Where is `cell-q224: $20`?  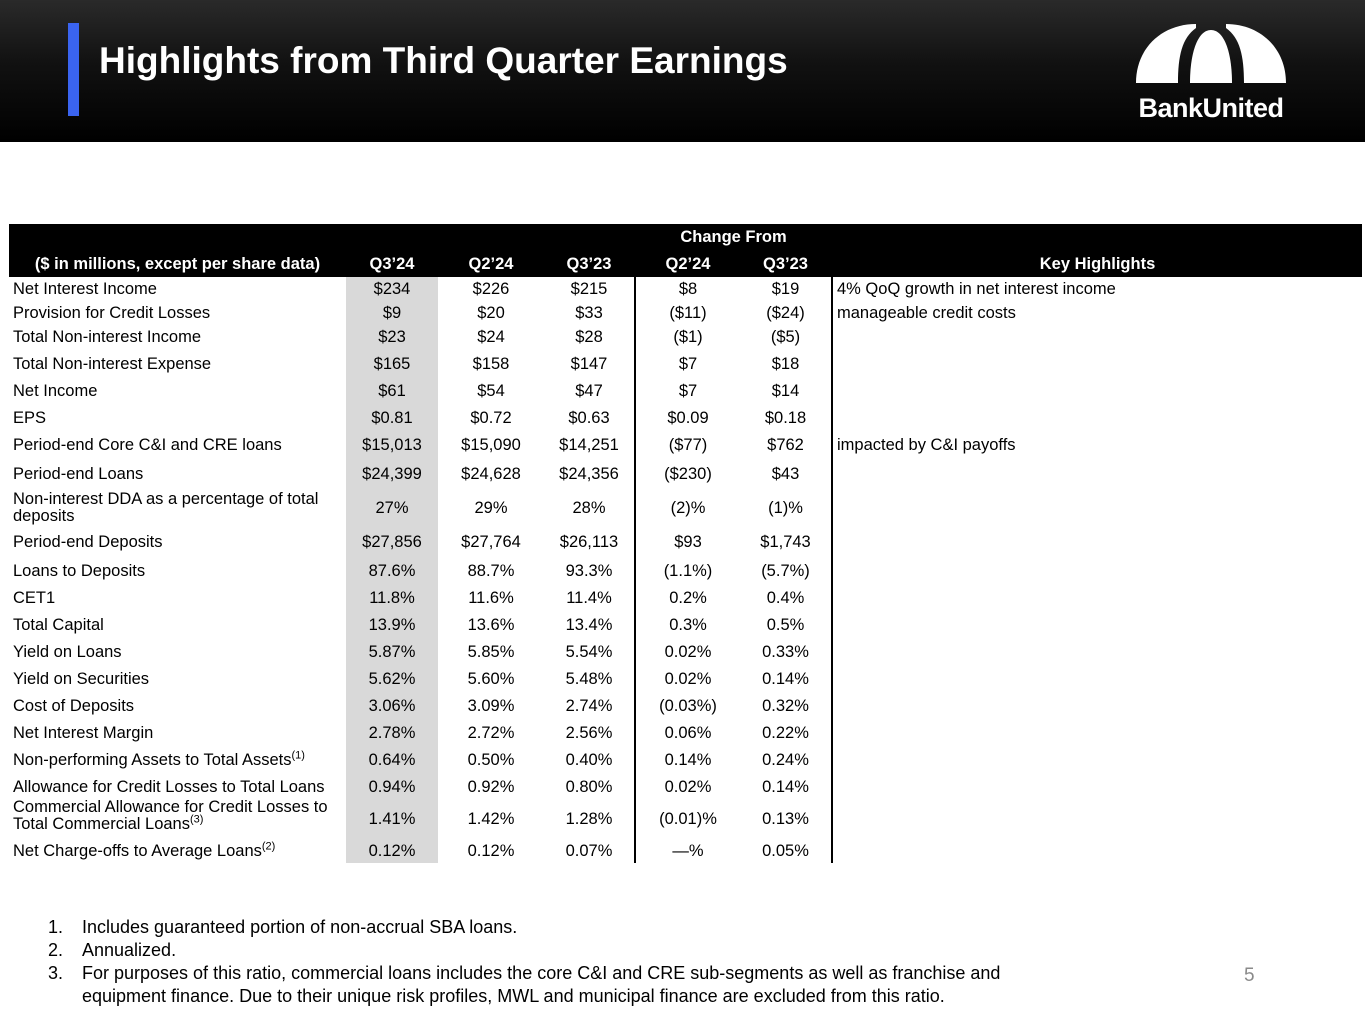
cell-q224: $20 is located at coordinates (491, 312).